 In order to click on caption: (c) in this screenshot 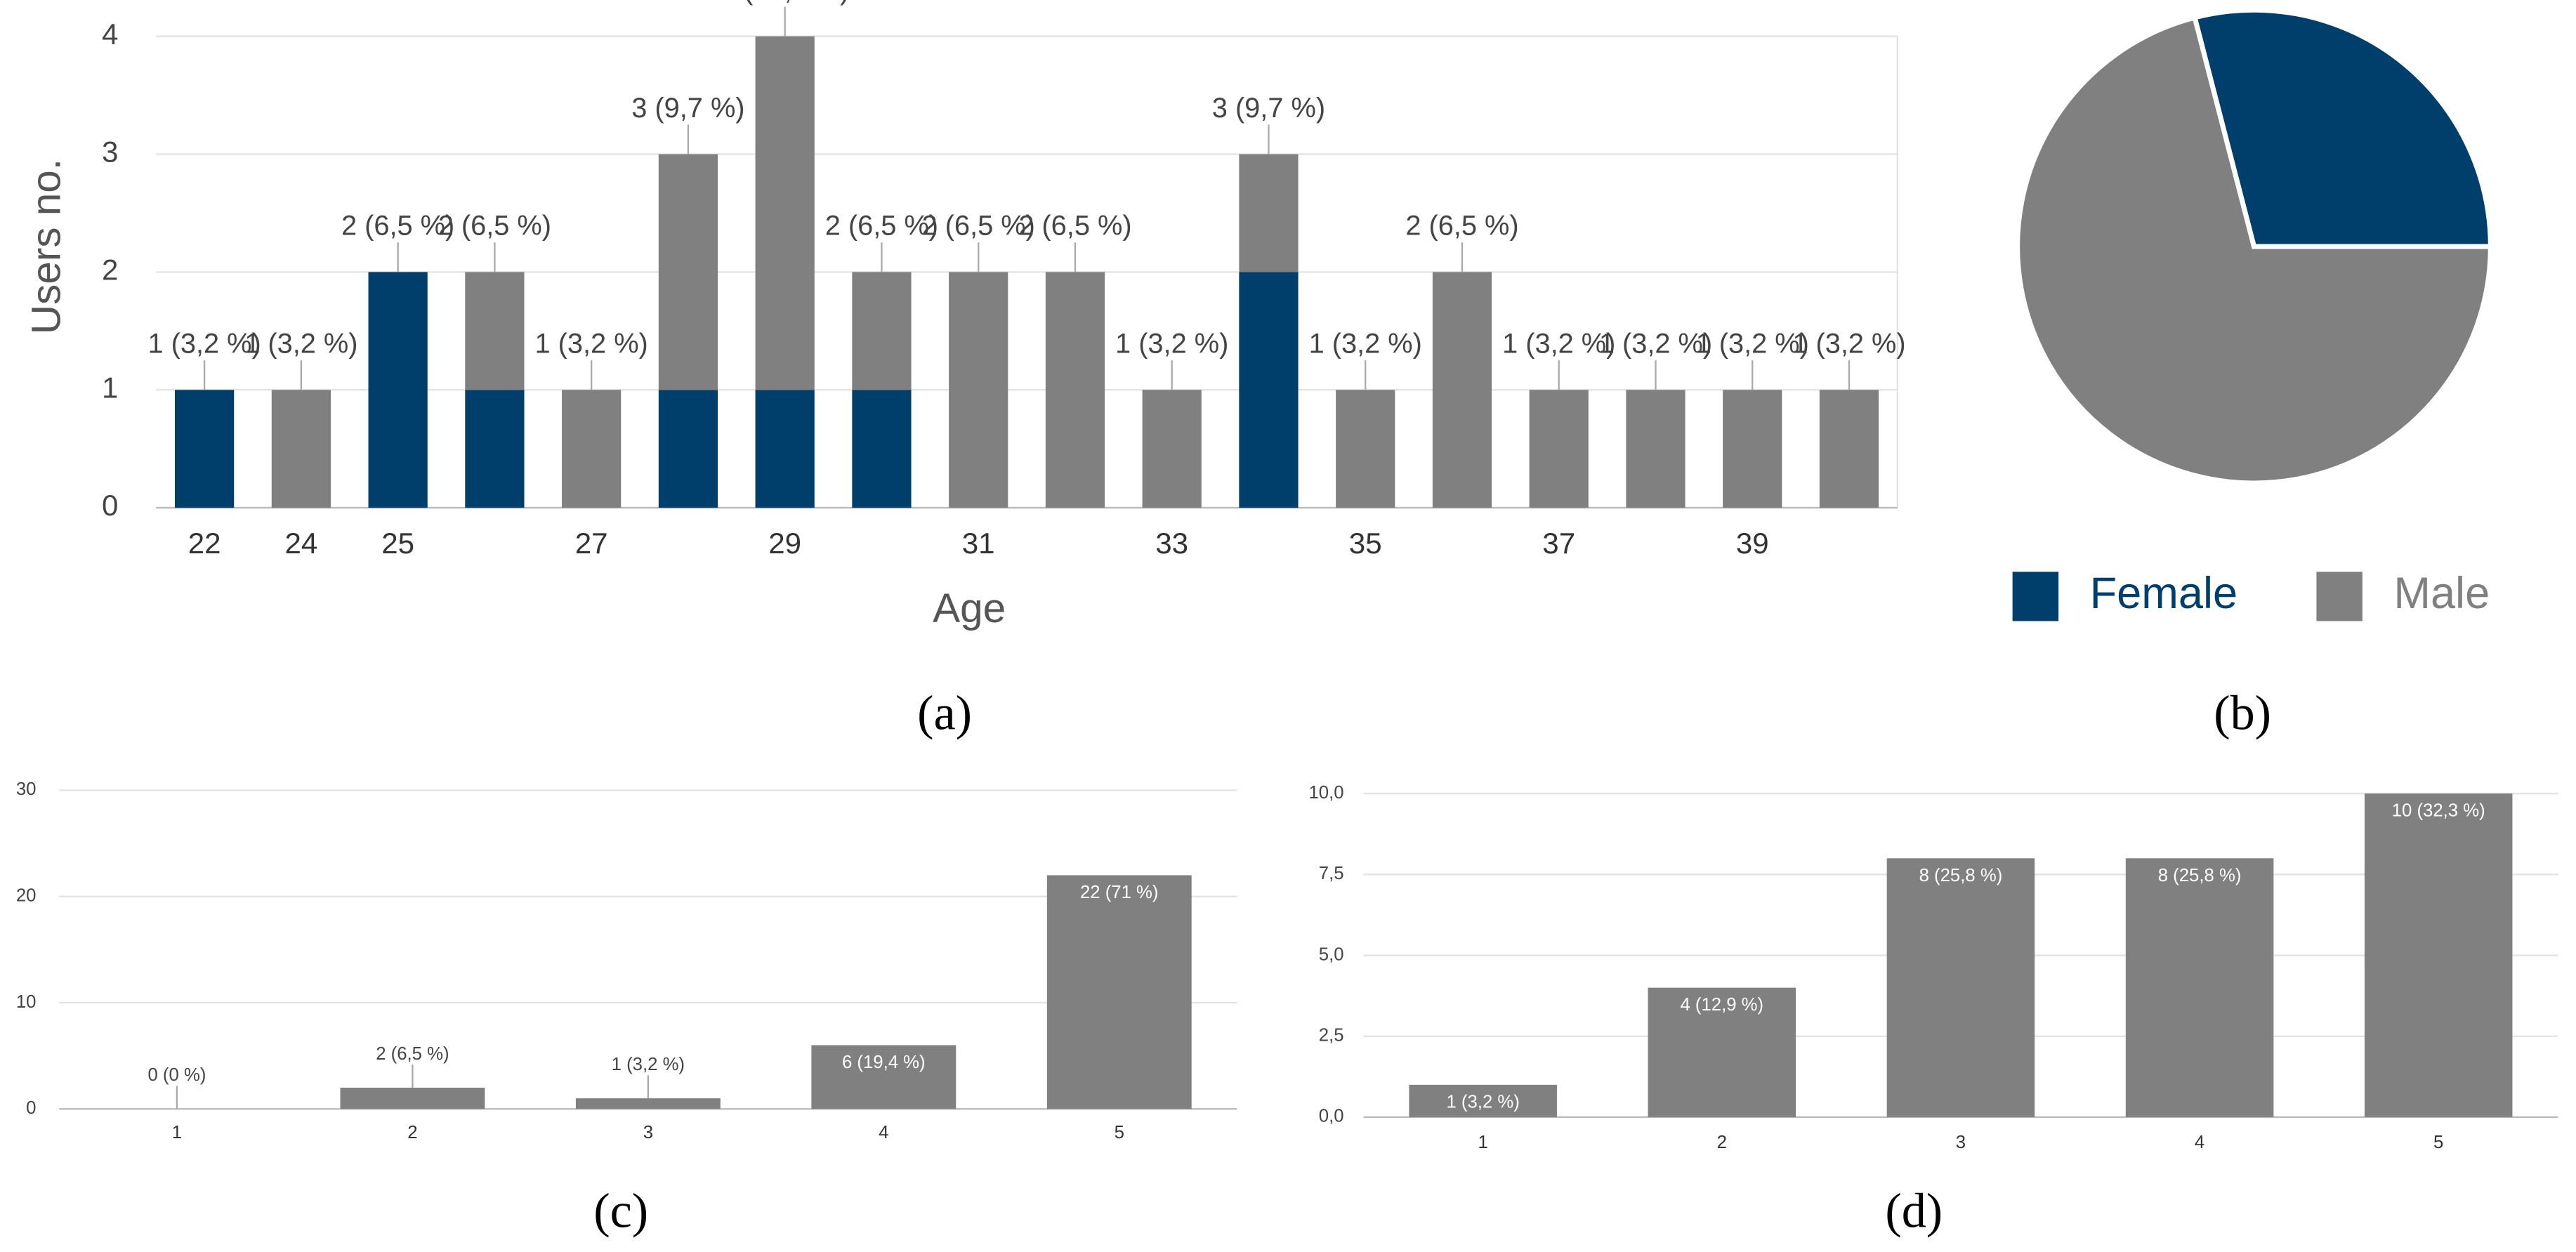, I will do `click(620, 1210)`.